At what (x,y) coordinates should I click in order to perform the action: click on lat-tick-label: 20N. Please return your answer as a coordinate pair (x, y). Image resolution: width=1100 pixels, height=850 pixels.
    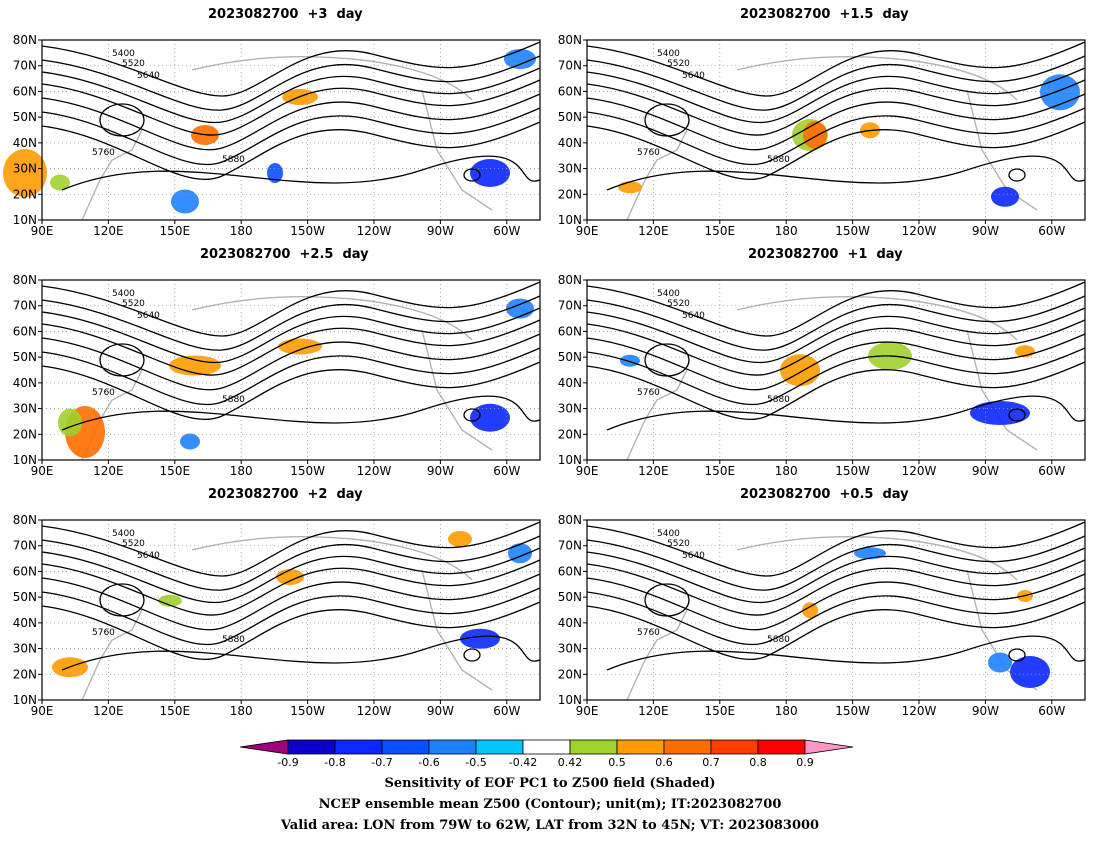
    Looking at the image, I should click on (25, 674).